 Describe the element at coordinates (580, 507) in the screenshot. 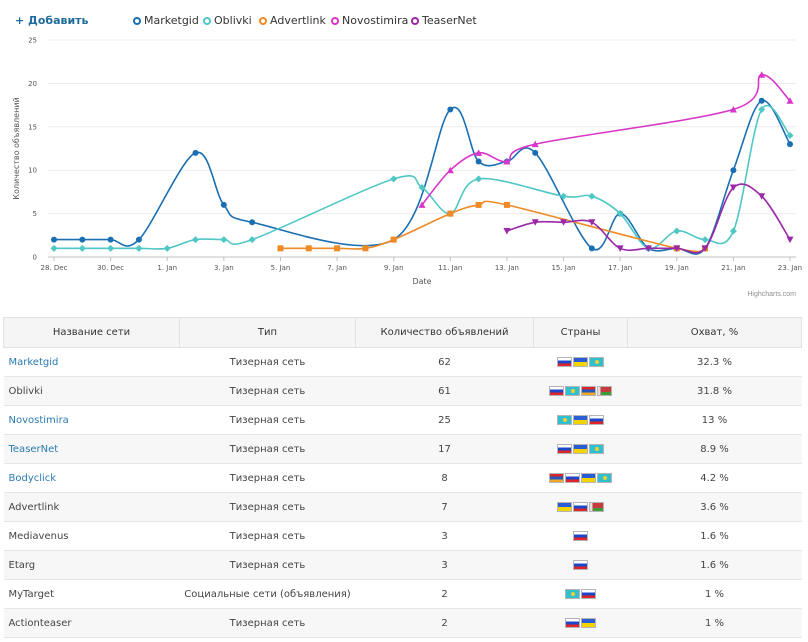

I see `countries-cell` at that location.